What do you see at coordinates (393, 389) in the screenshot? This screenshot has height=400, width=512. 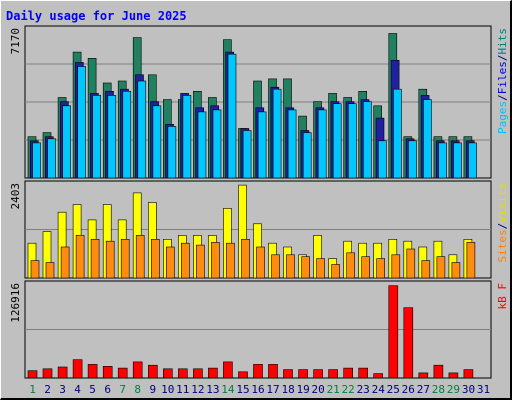 I see `day-label: 25` at bounding box center [393, 389].